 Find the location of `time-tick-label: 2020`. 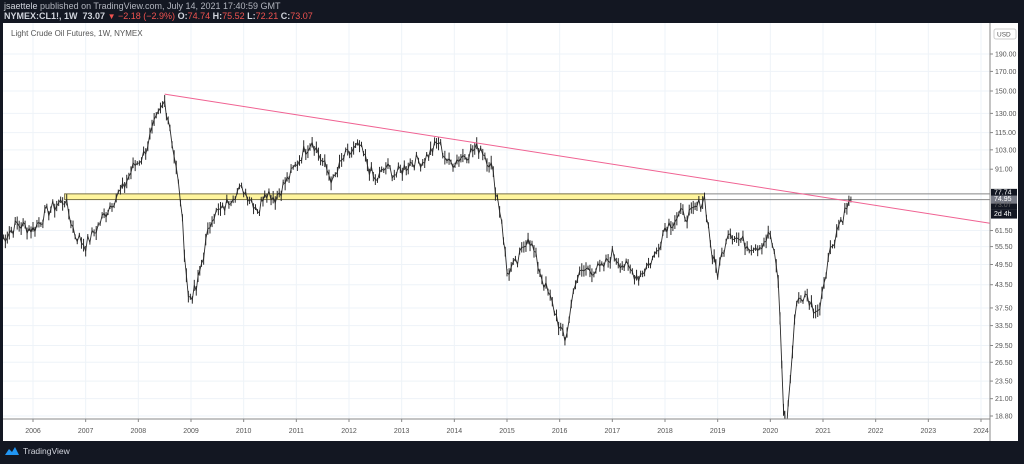

time-tick-label: 2020 is located at coordinates (771, 431).